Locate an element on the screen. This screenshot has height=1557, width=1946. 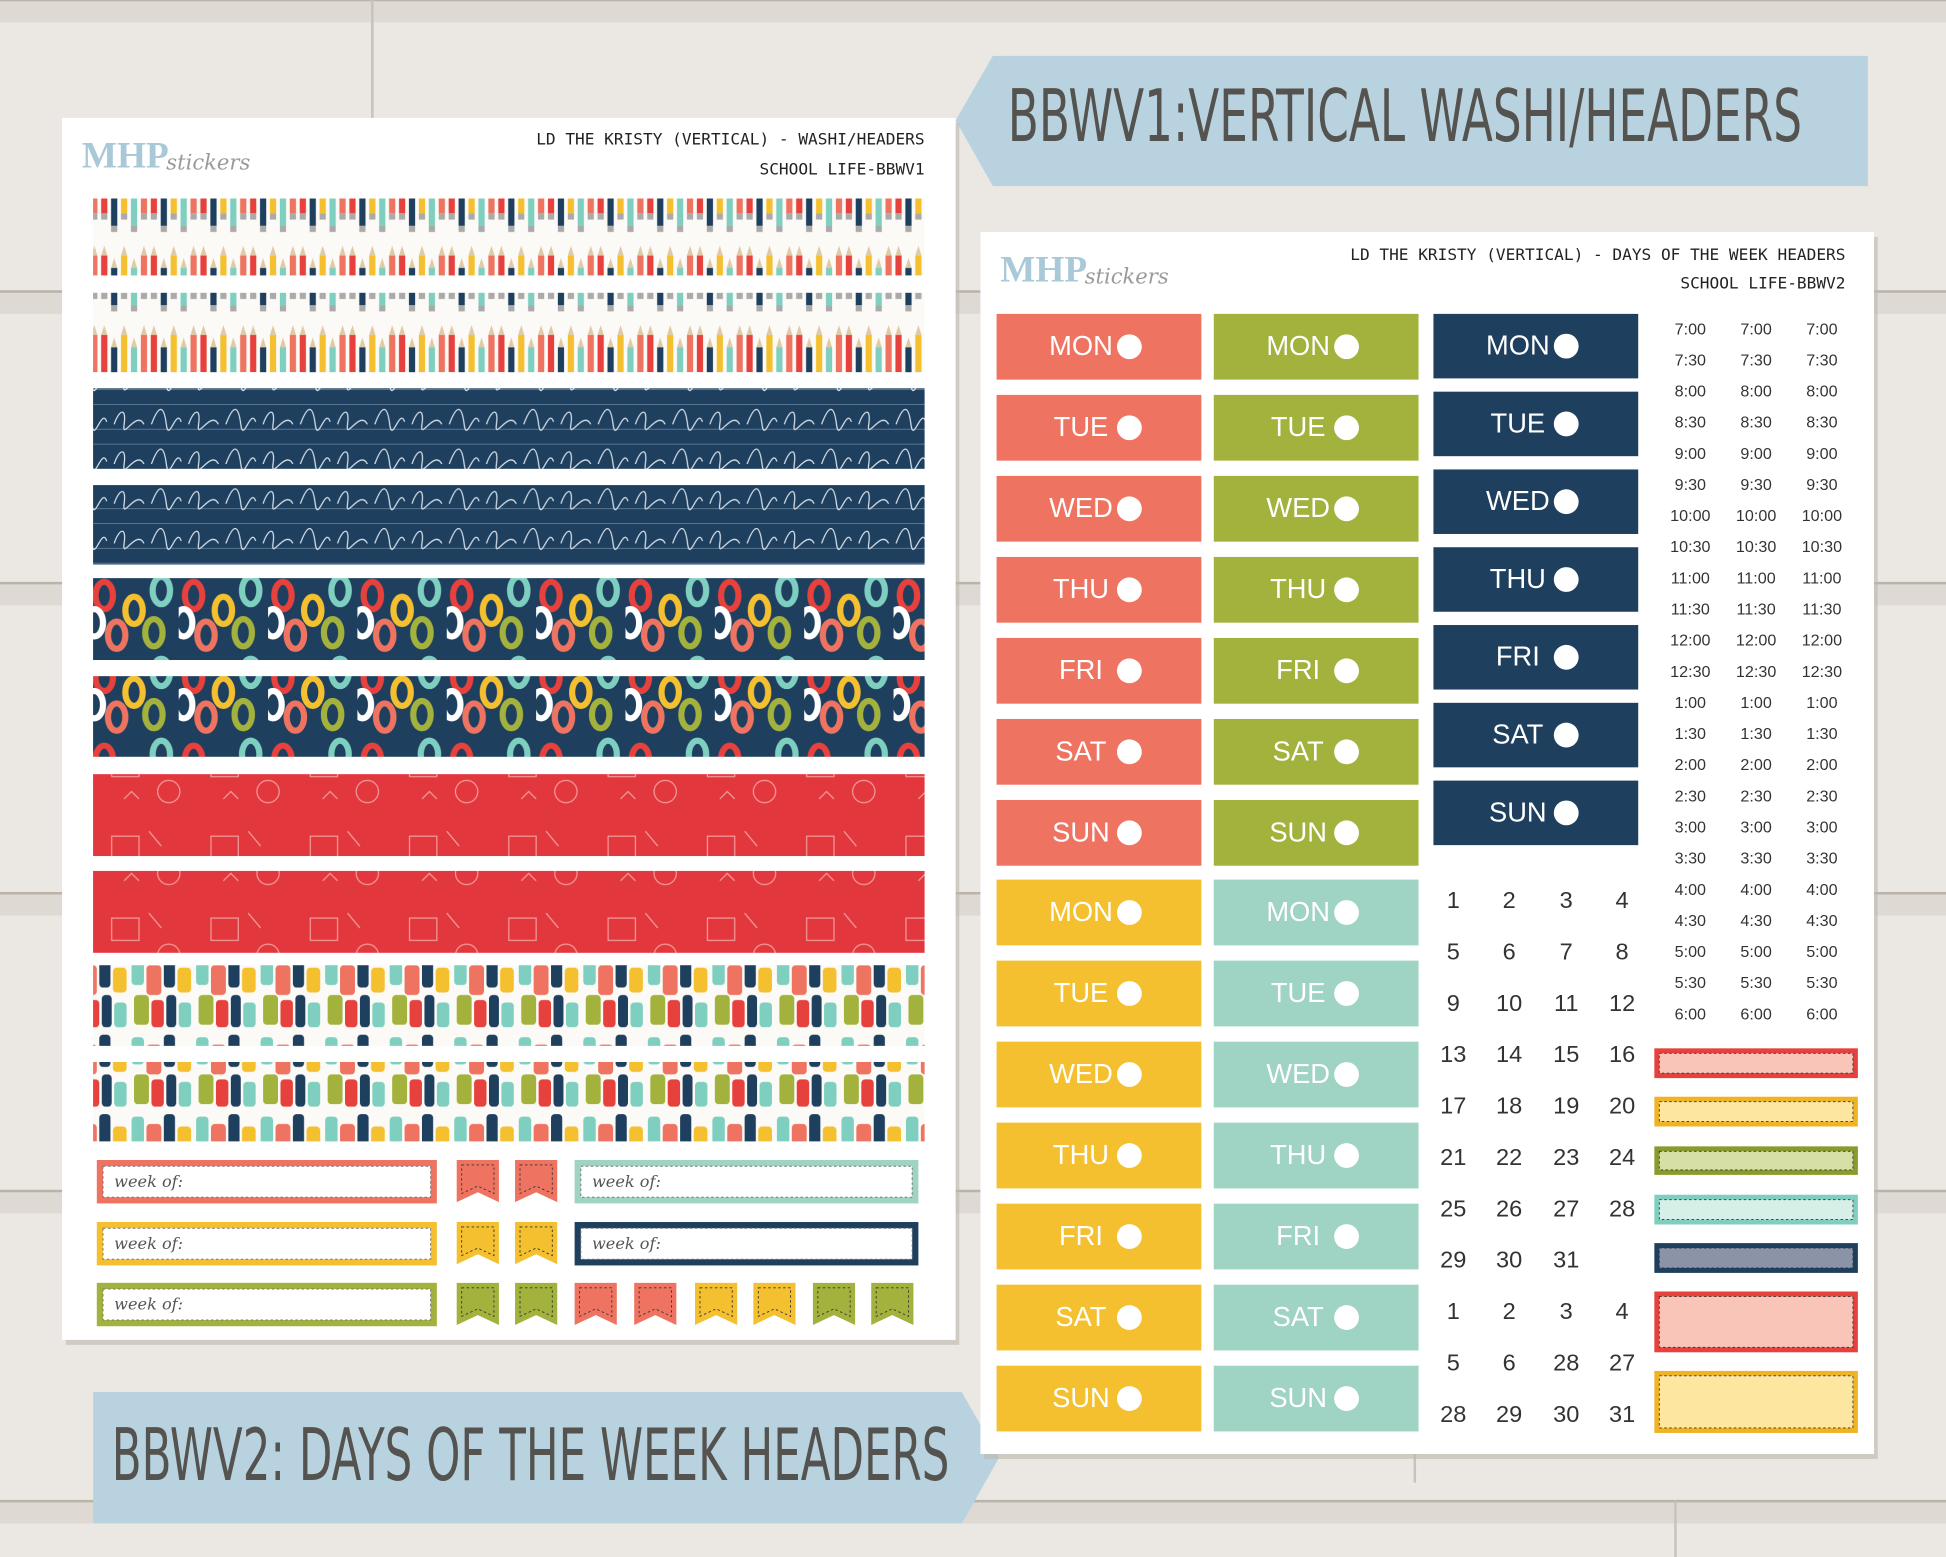
calendar-number: 14 is located at coordinates (1509, 1054).